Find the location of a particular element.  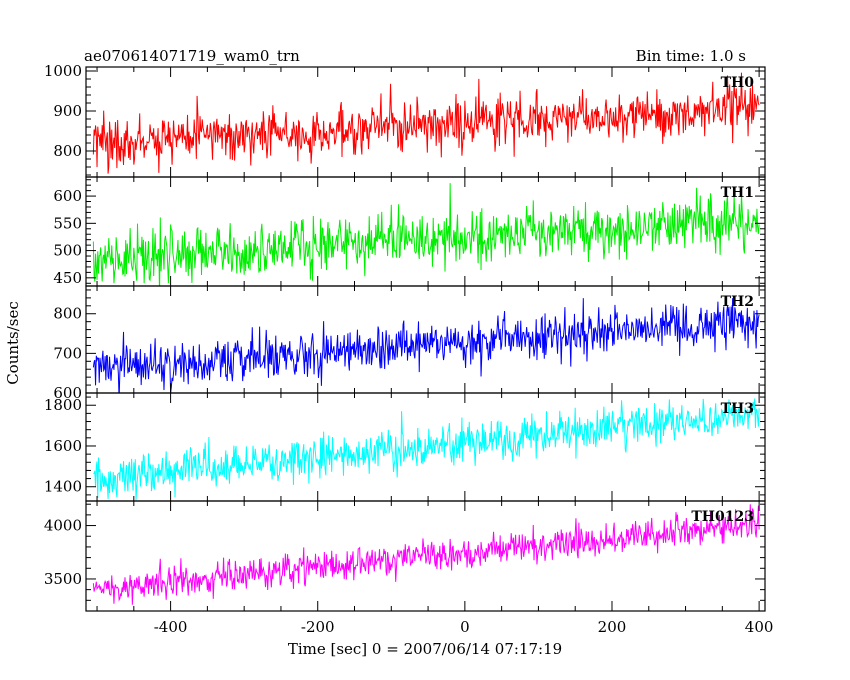

bin-time-label: Bin time: 1.0 s is located at coordinates (691, 56).